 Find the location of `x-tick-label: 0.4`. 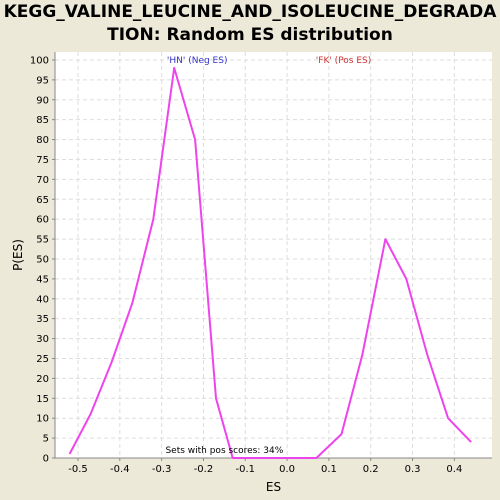

x-tick-label: 0.4 is located at coordinates (454, 469).